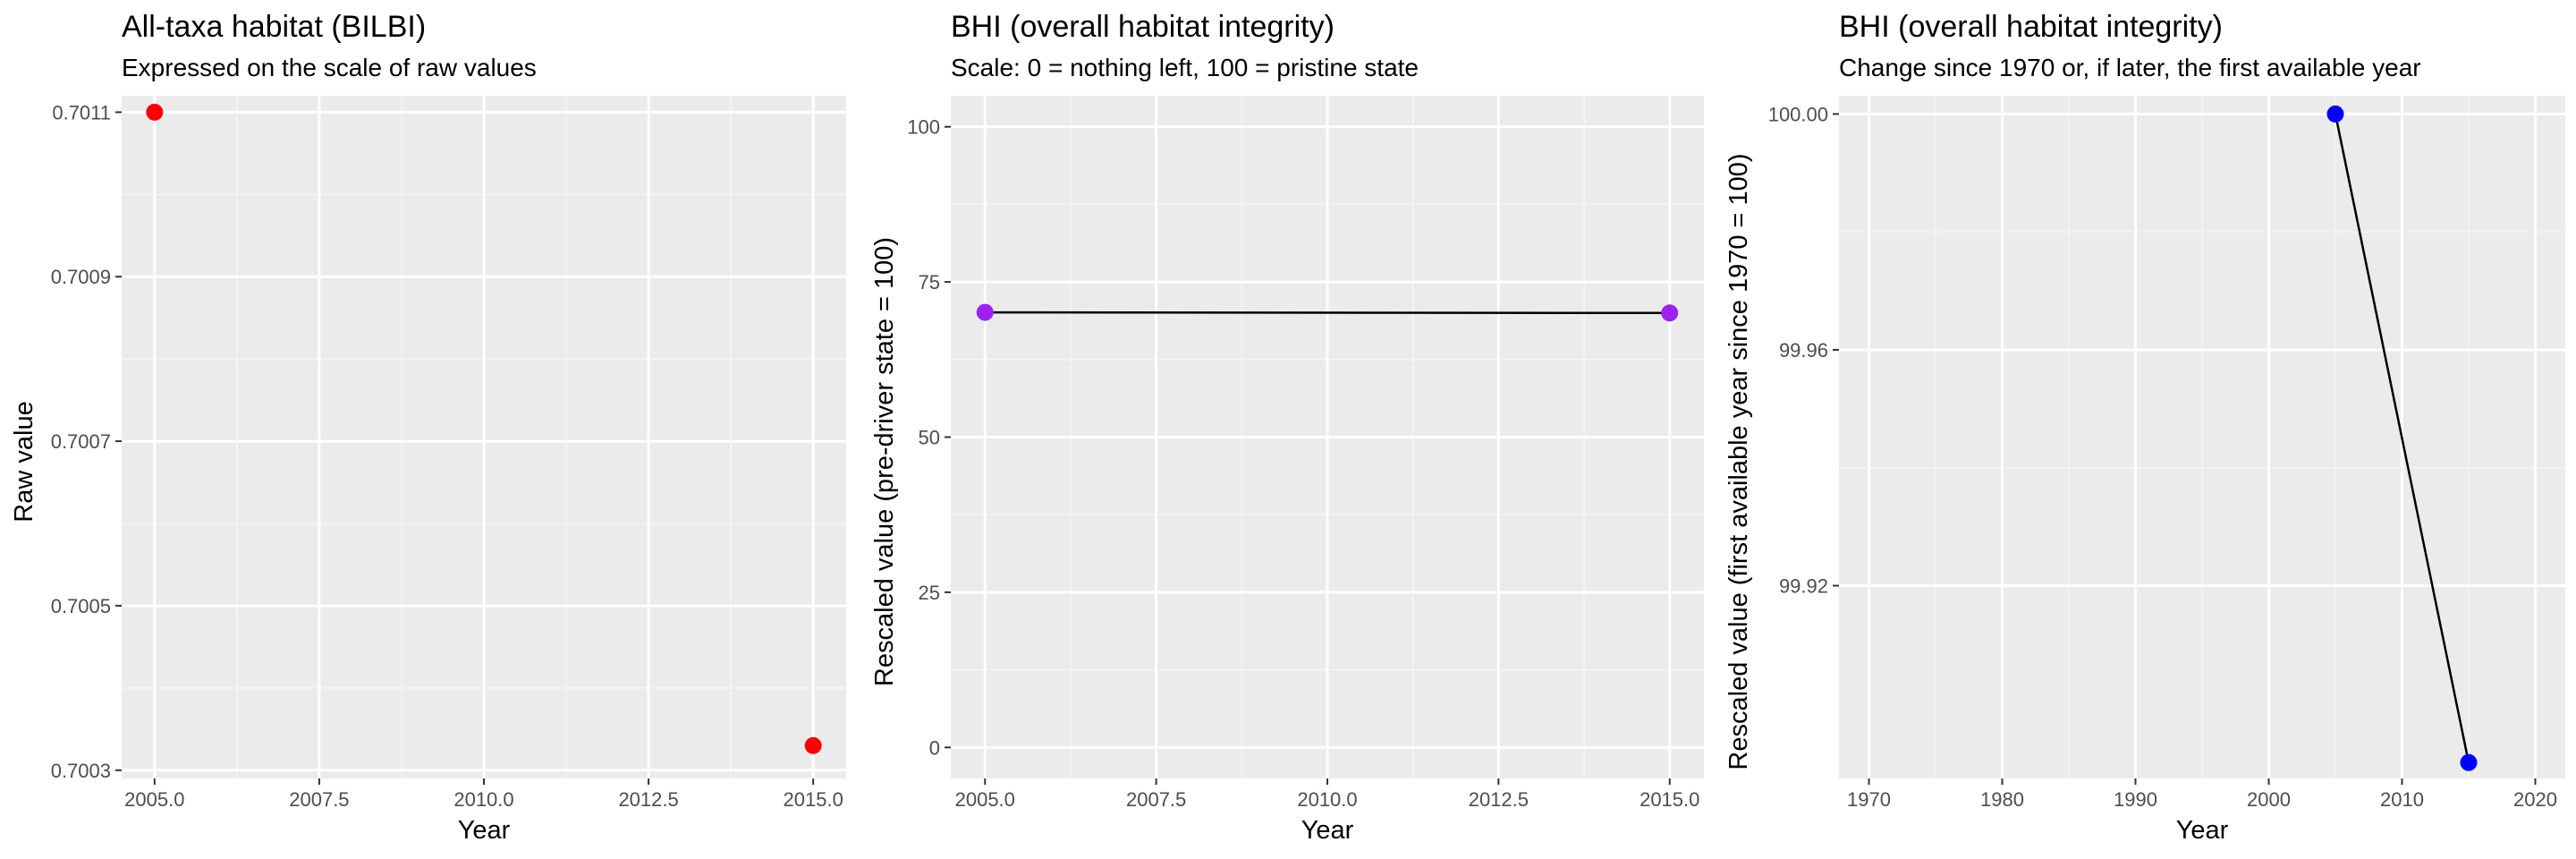 The height and width of the screenshot is (859, 2576). Describe the element at coordinates (329, 67) in the screenshot. I see `chart-subtitle: Expressed on the scale of raw values` at that location.